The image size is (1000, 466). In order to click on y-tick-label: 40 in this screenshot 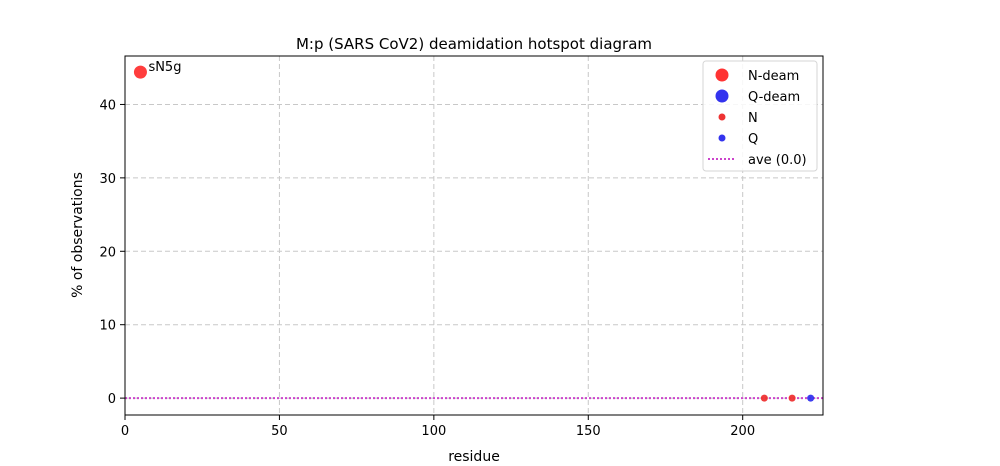, I will do `click(107, 105)`.